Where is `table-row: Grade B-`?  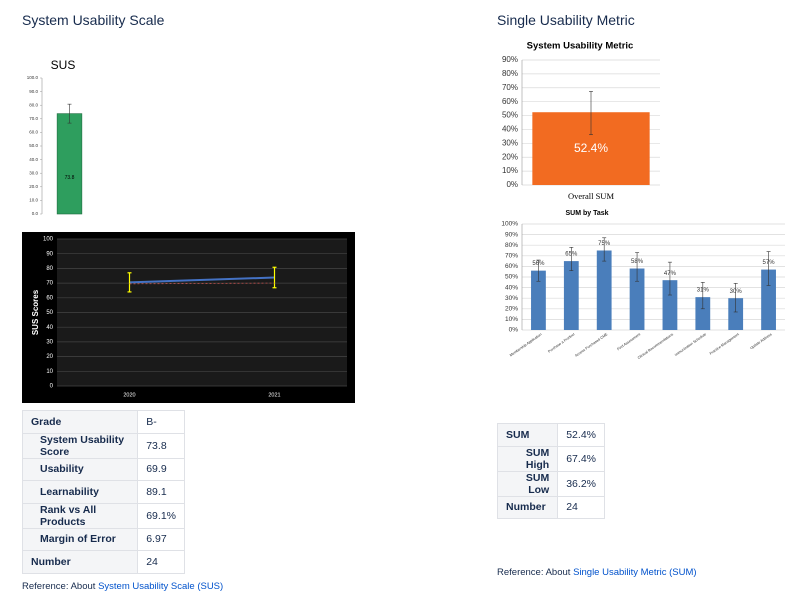 table-row: Grade B- is located at coordinates (103, 422).